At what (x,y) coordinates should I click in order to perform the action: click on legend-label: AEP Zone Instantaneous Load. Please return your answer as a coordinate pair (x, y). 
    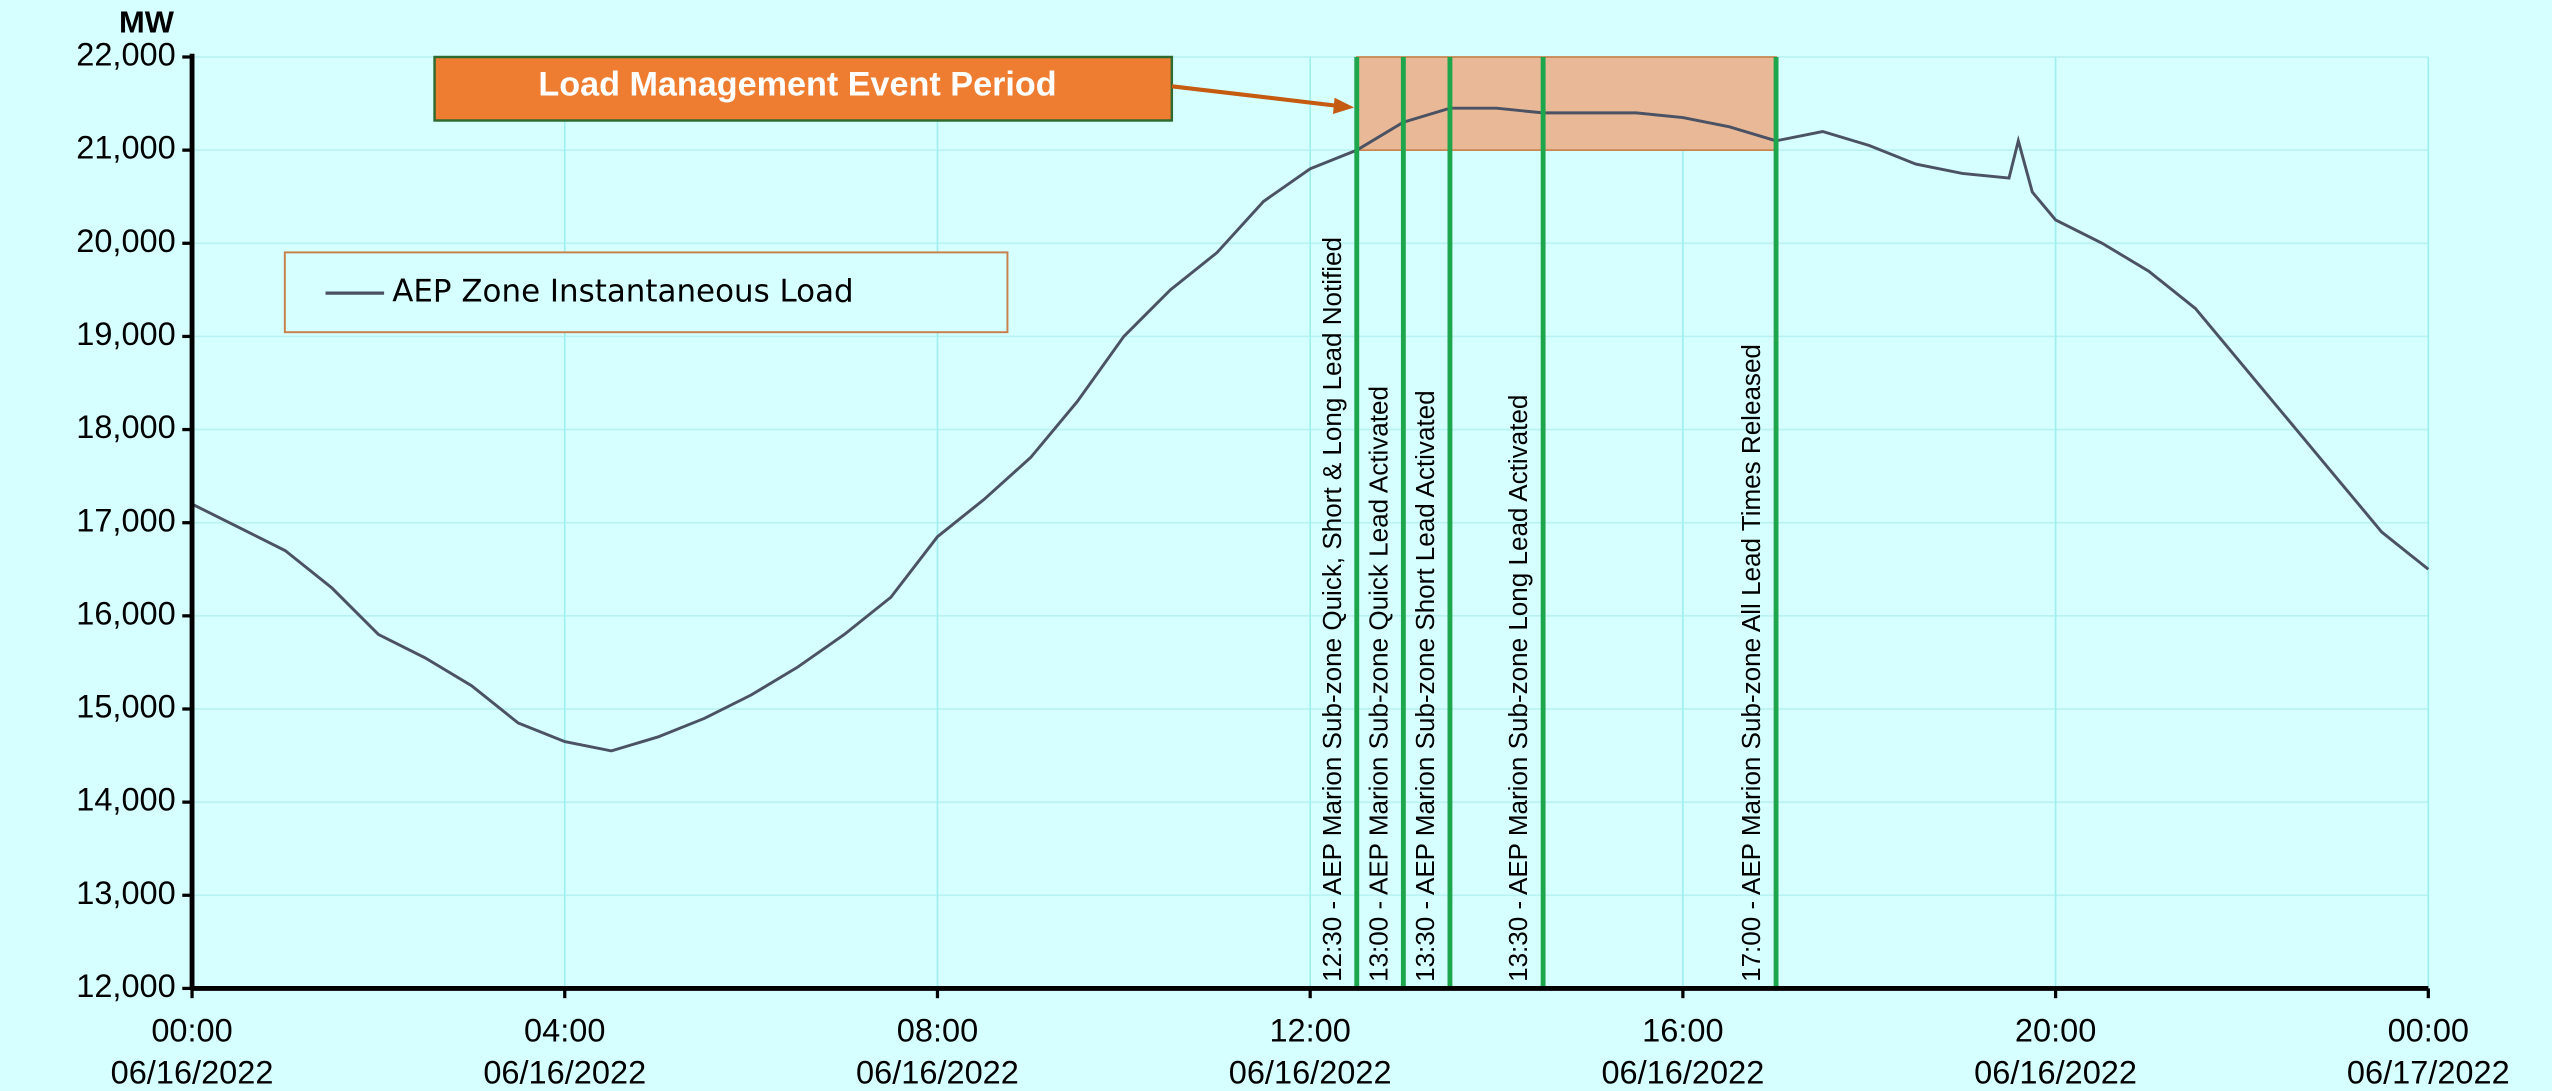
    Looking at the image, I should click on (622, 292).